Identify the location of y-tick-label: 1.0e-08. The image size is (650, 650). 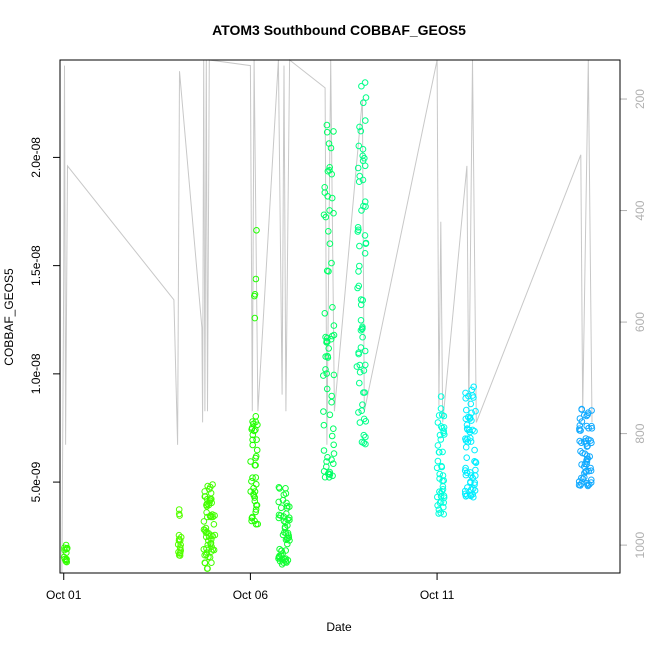
(36, 373).